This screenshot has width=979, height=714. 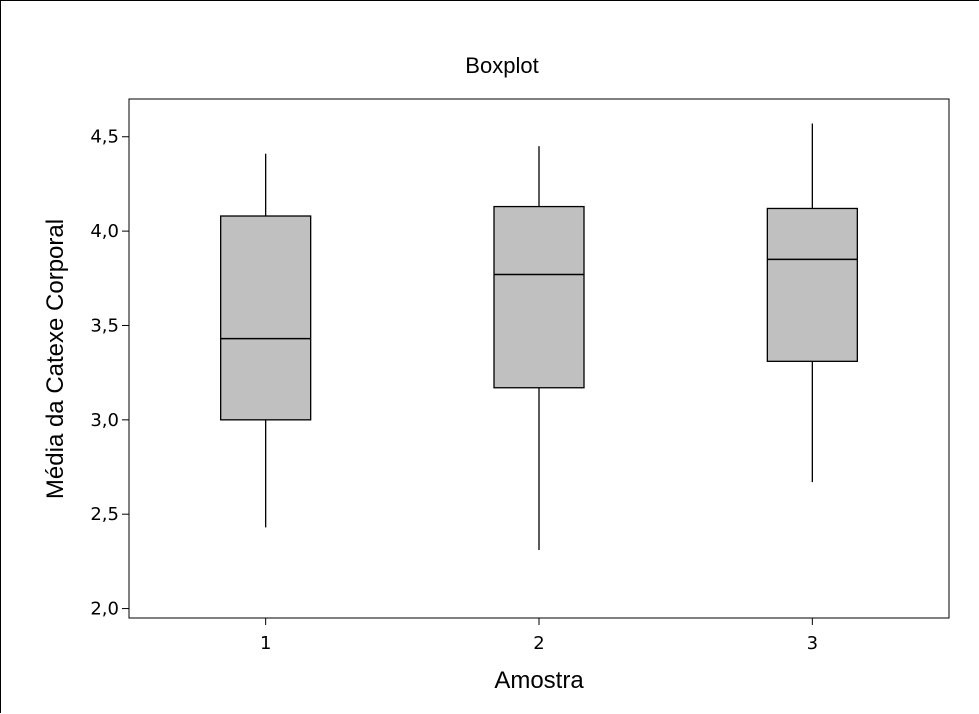 I want to click on x-axis-label: Amostra, so click(x=539, y=680).